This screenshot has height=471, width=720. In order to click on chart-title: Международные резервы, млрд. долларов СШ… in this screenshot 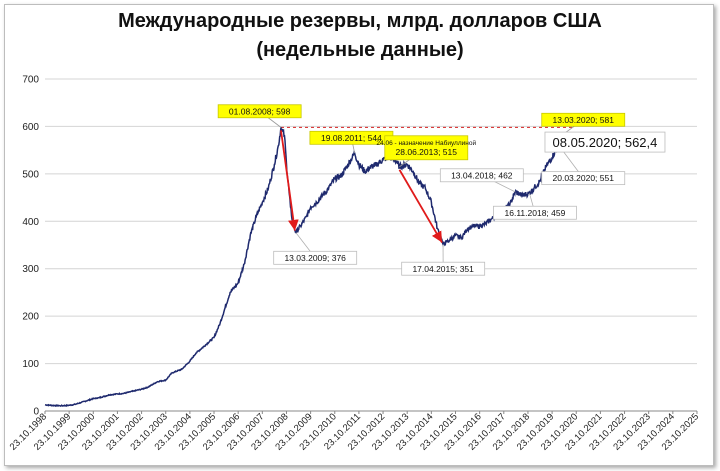, I will do `click(360, 21)`.